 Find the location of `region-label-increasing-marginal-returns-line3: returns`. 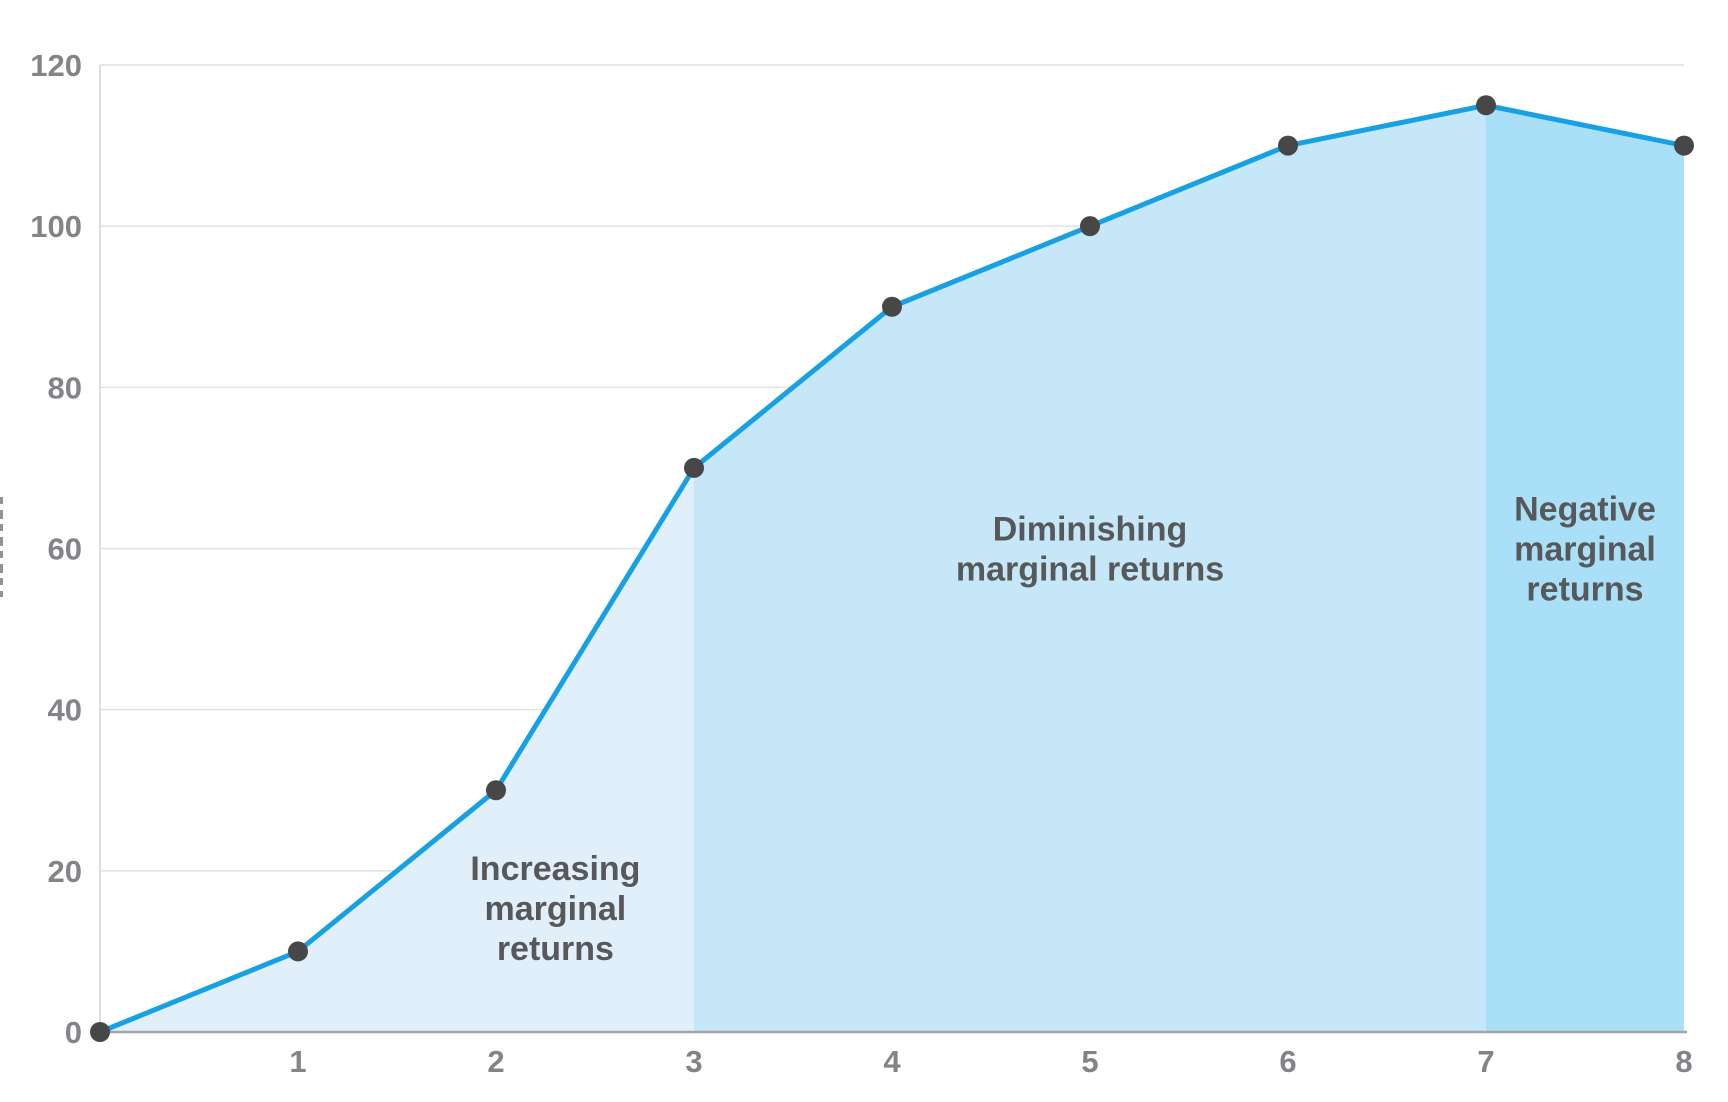

region-label-increasing-marginal-returns-line3: returns is located at coordinates (555, 949).